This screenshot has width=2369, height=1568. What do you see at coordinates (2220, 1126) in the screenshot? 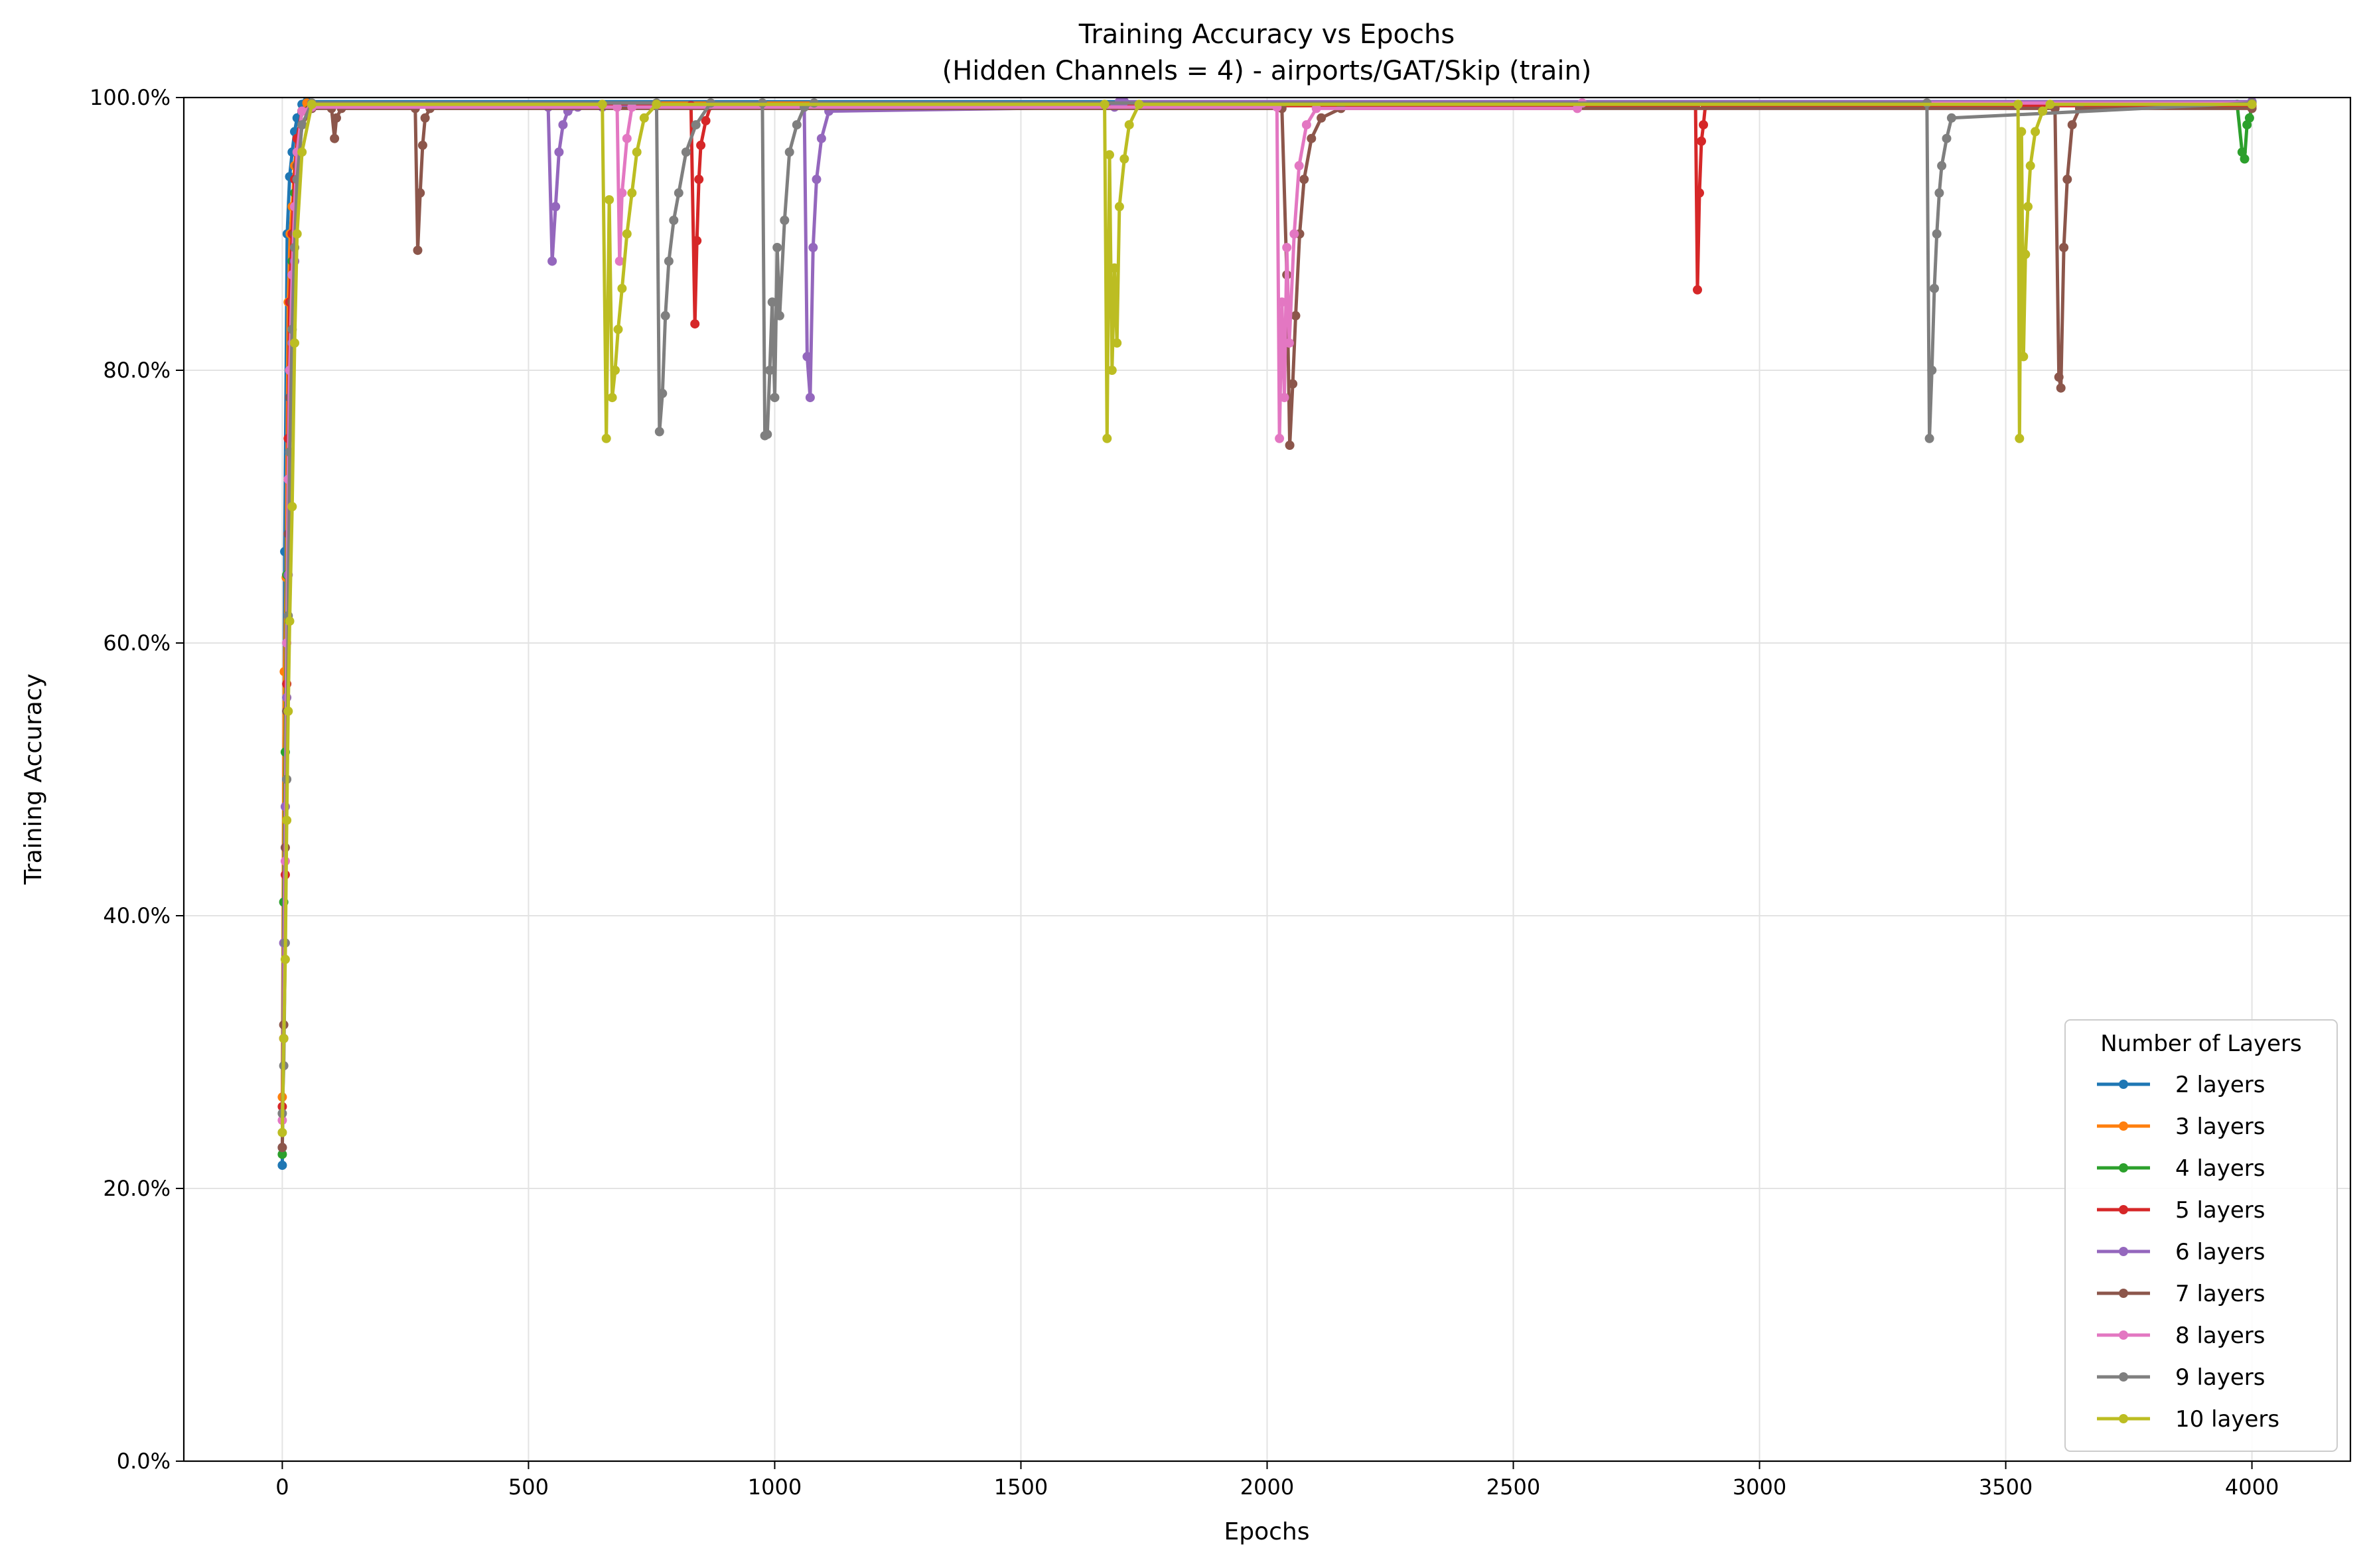
I see `legend-label: 3 layers` at bounding box center [2220, 1126].